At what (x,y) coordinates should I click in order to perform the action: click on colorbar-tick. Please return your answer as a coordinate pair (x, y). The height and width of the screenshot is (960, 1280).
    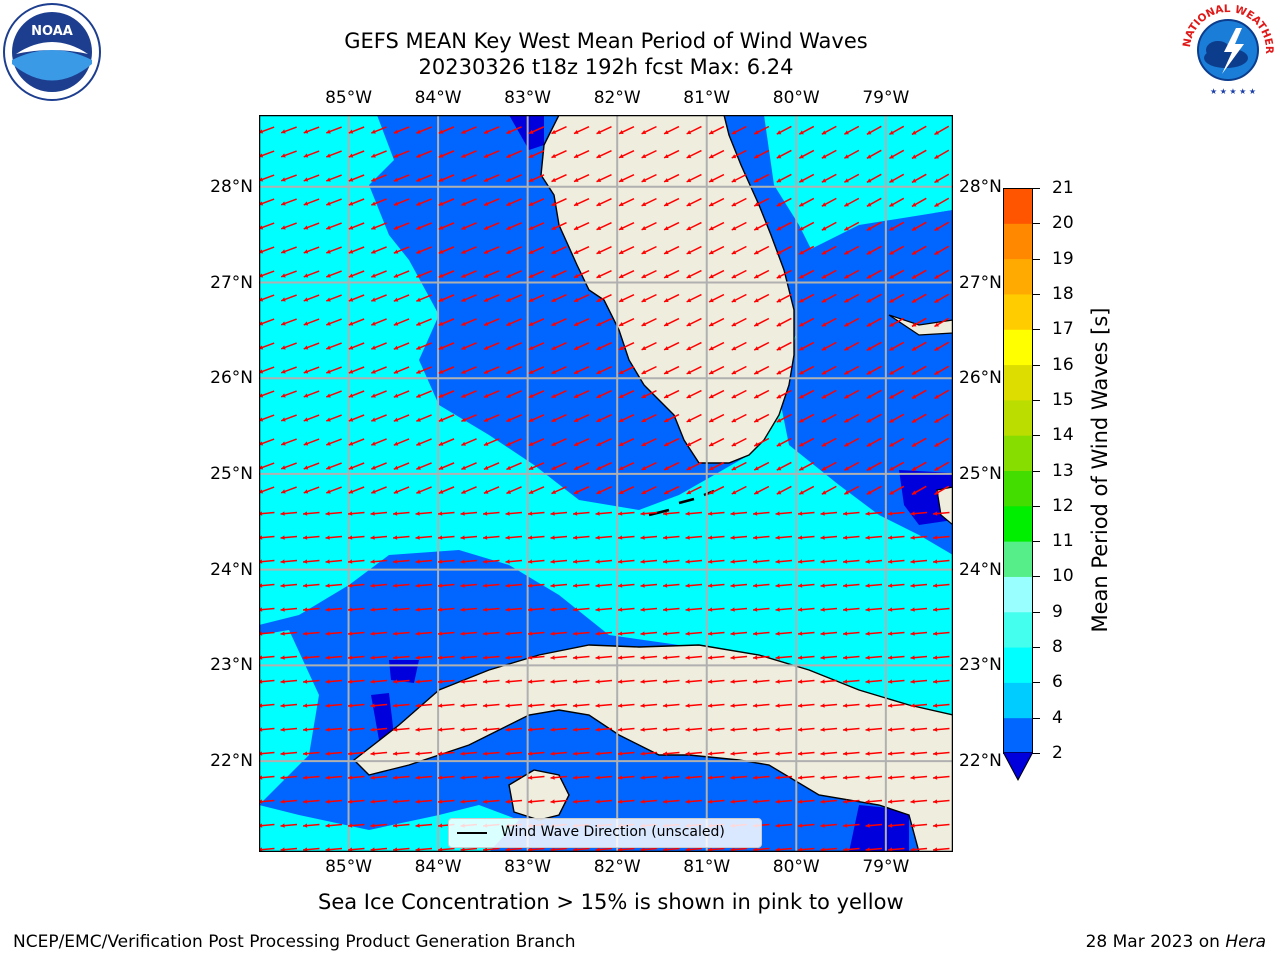
    Looking at the image, I should click on (1036, 259).